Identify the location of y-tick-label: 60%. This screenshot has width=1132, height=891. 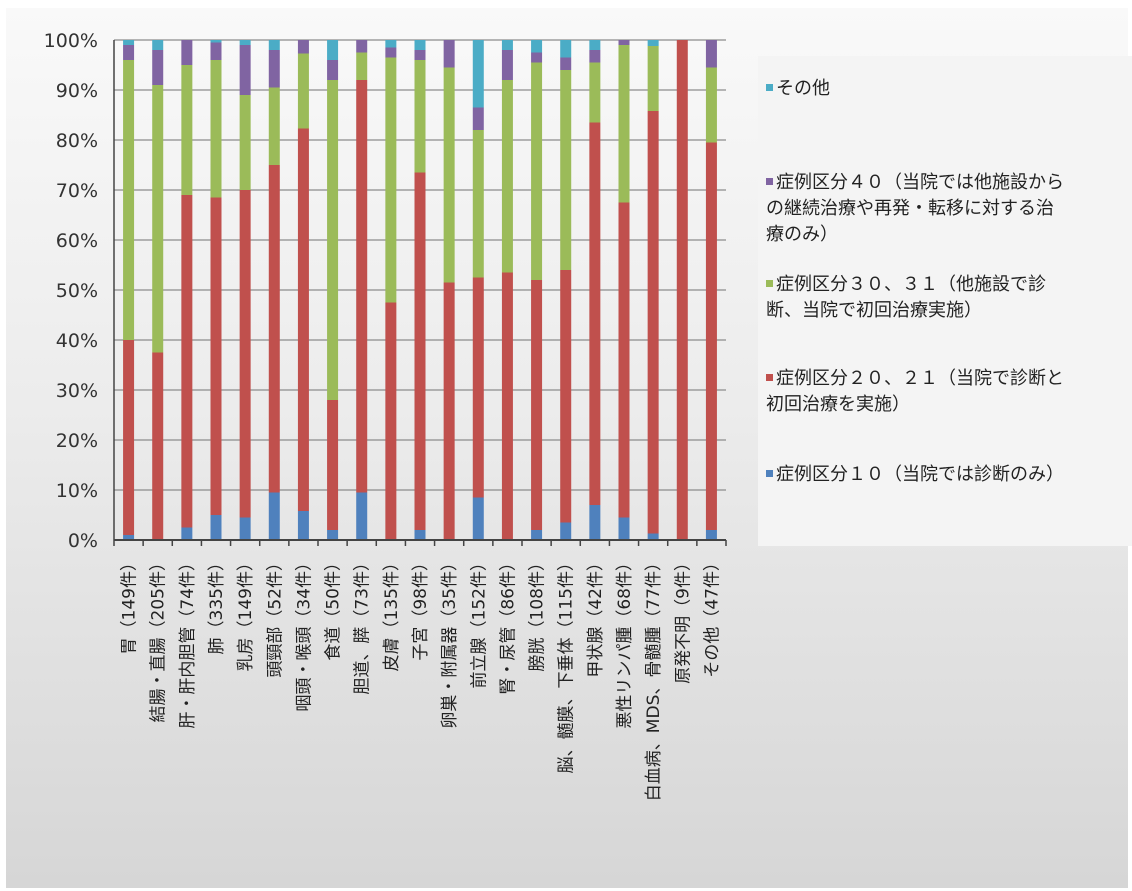
(77, 241).